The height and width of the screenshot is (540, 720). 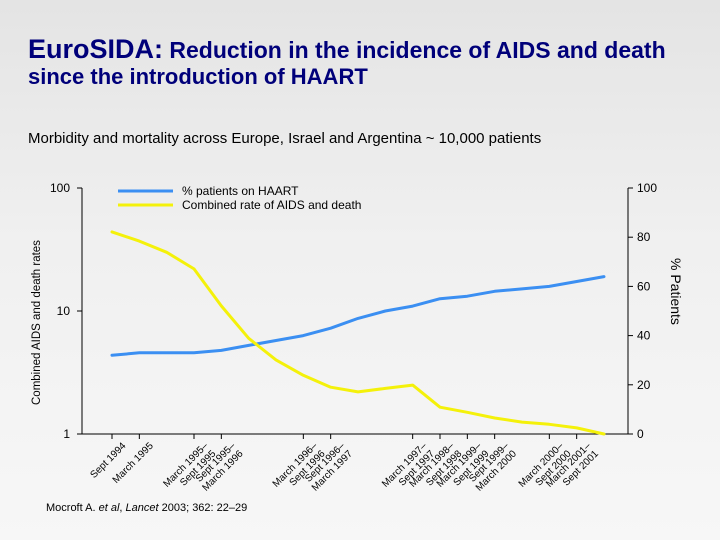 I want to click on citation-journal: Lancet, so click(x=142, y=508).